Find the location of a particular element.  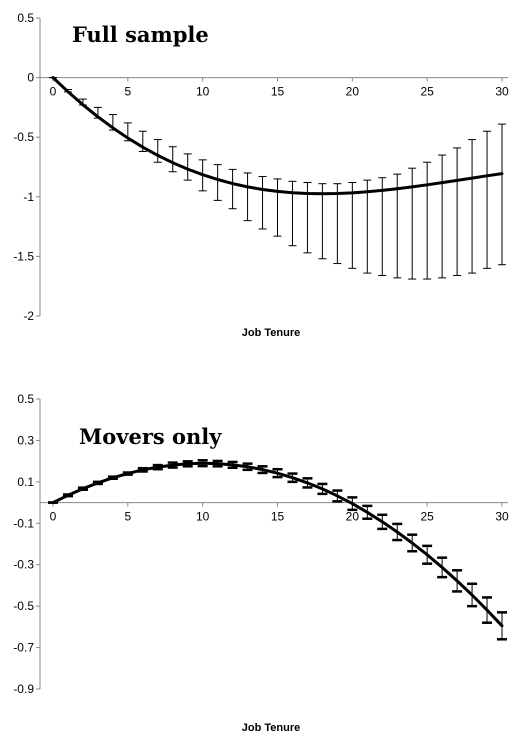

y-tick-label: -0.9 is located at coordinates (23, 689).